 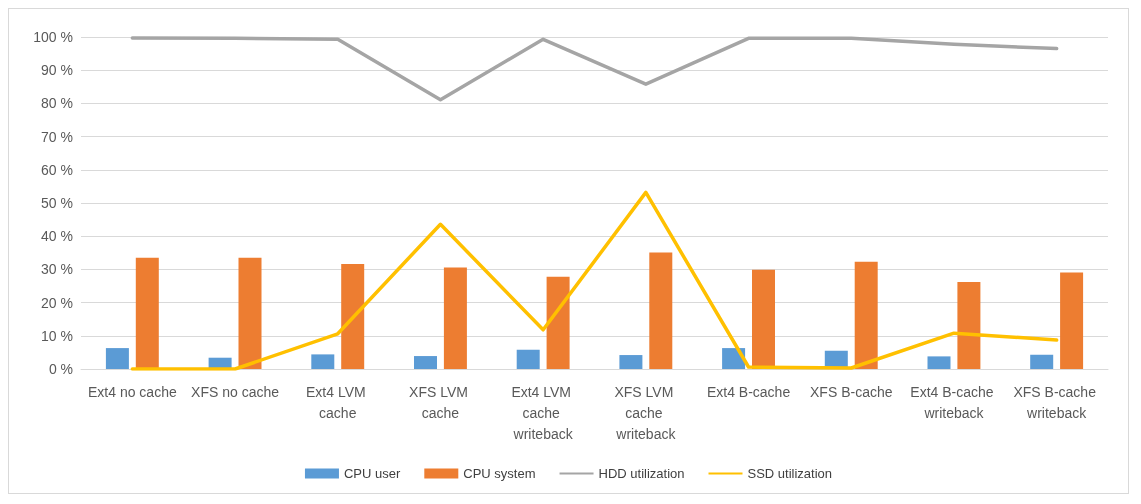 I want to click on x-tick-label: Ext4 LVM cache, so click(x=337, y=402).